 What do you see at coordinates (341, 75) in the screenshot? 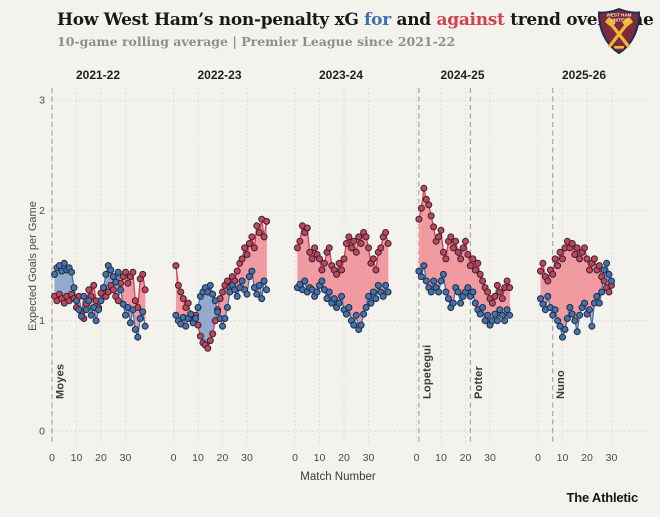
I see `season-label: 2023-24` at bounding box center [341, 75].